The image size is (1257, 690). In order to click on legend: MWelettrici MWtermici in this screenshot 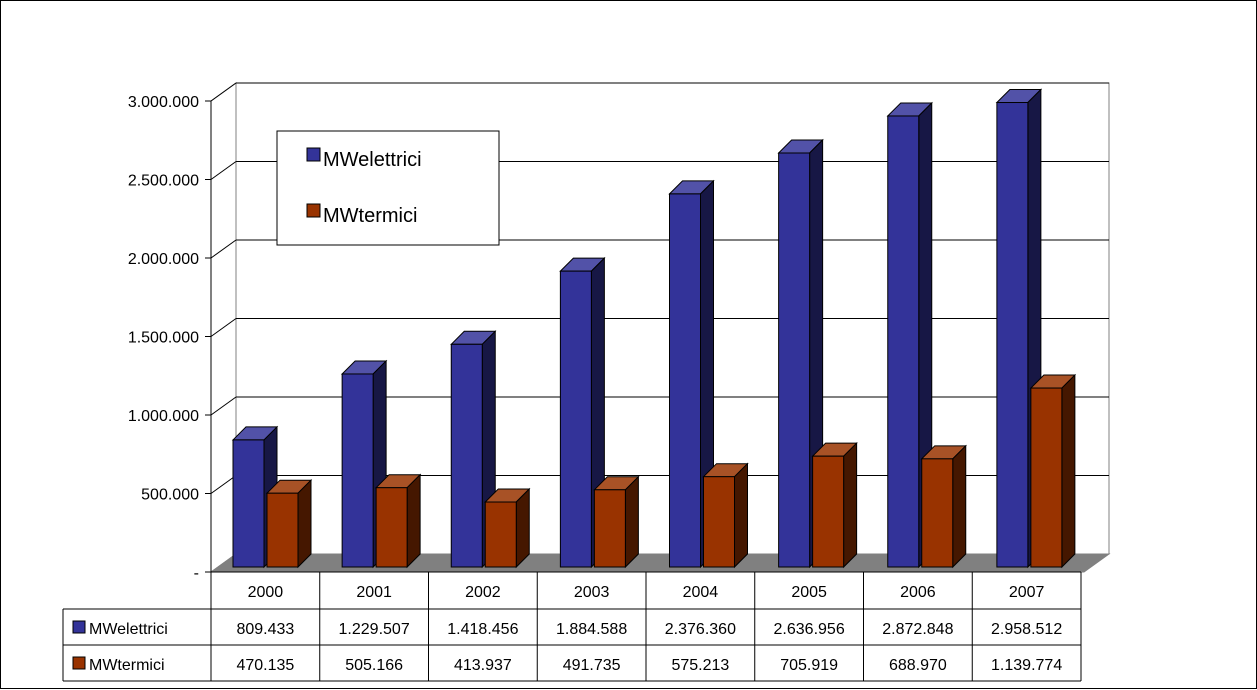, I will do `click(388, 188)`.